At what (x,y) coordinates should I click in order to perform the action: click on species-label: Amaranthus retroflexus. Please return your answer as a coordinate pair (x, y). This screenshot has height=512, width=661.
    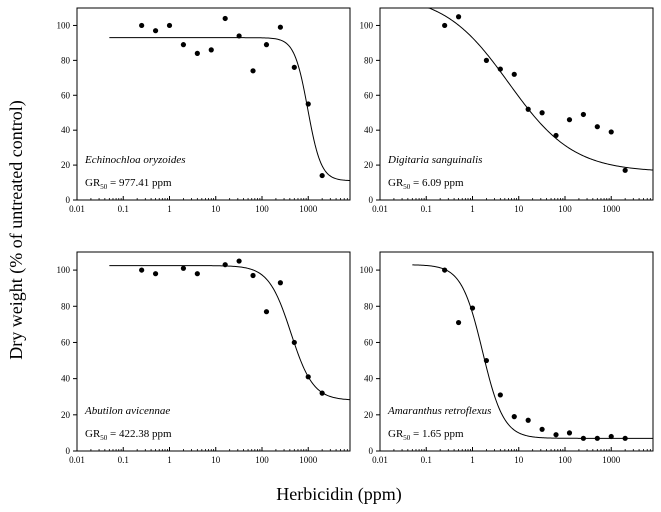
    Looking at the image, I should click on (439, 411).